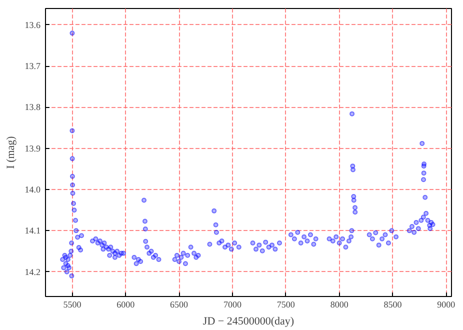  I want to click on y-tick-label: 13.6, so click(32, 25).